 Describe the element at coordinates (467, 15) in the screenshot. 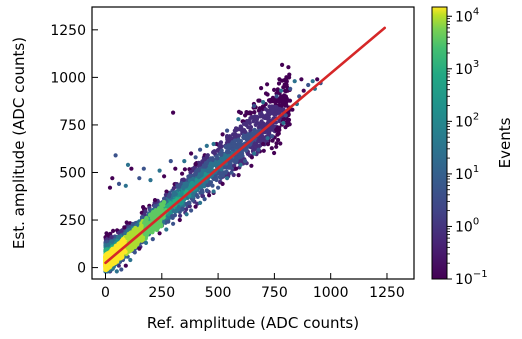

I see `colorbar-tick-label: 10⁴` at that location.